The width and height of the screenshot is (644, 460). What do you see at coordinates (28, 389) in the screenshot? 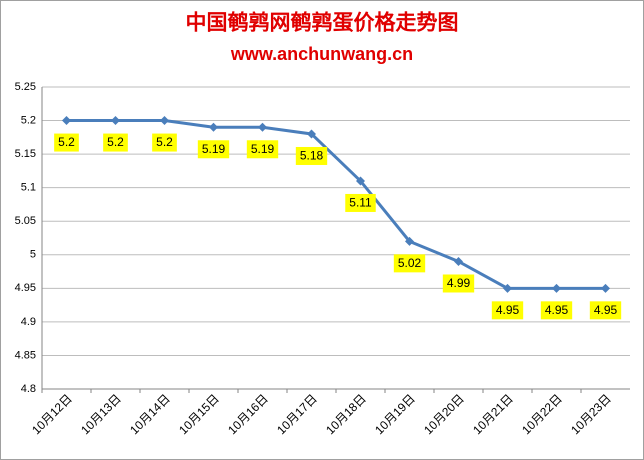
I see `y-tick-label: 4.8` at bounding box center [28, 389].